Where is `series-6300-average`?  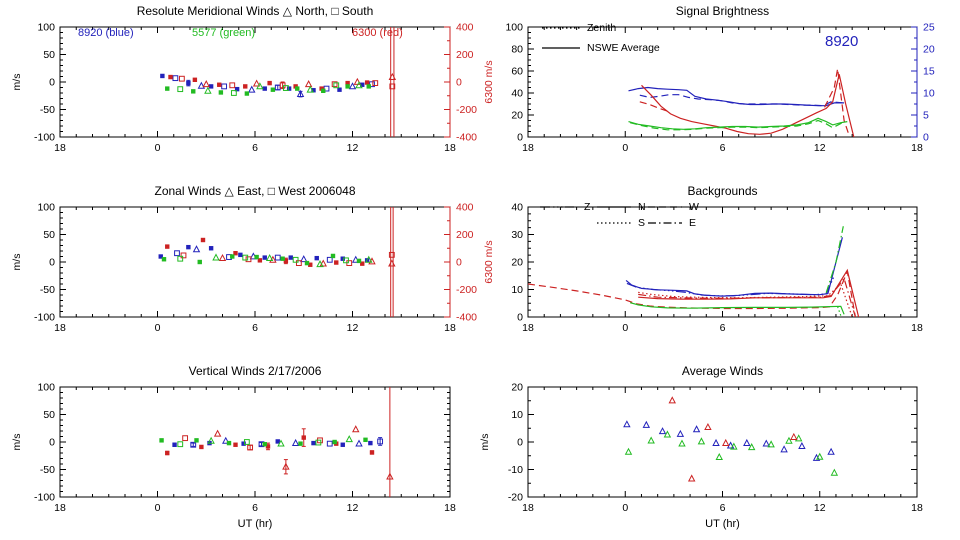 series-6300-average is located at coordinates (733, 439).